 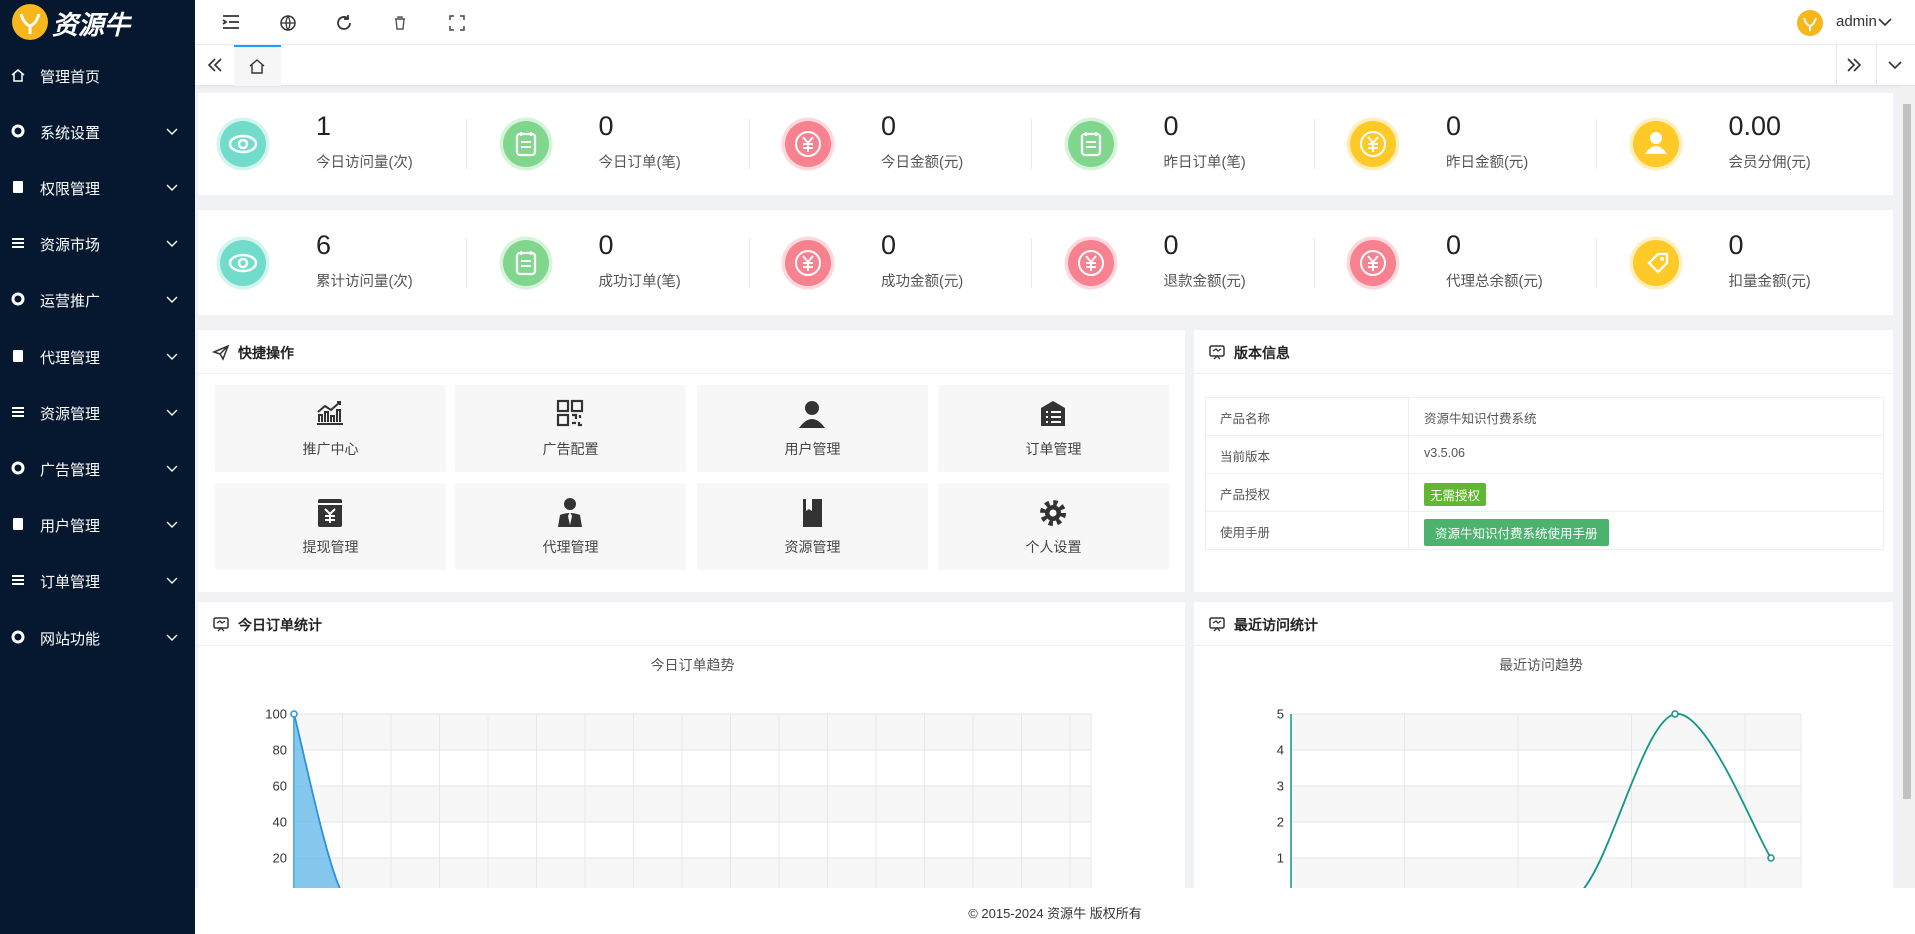 I want to click on user-name: admin, so click(x=1856, y=21).